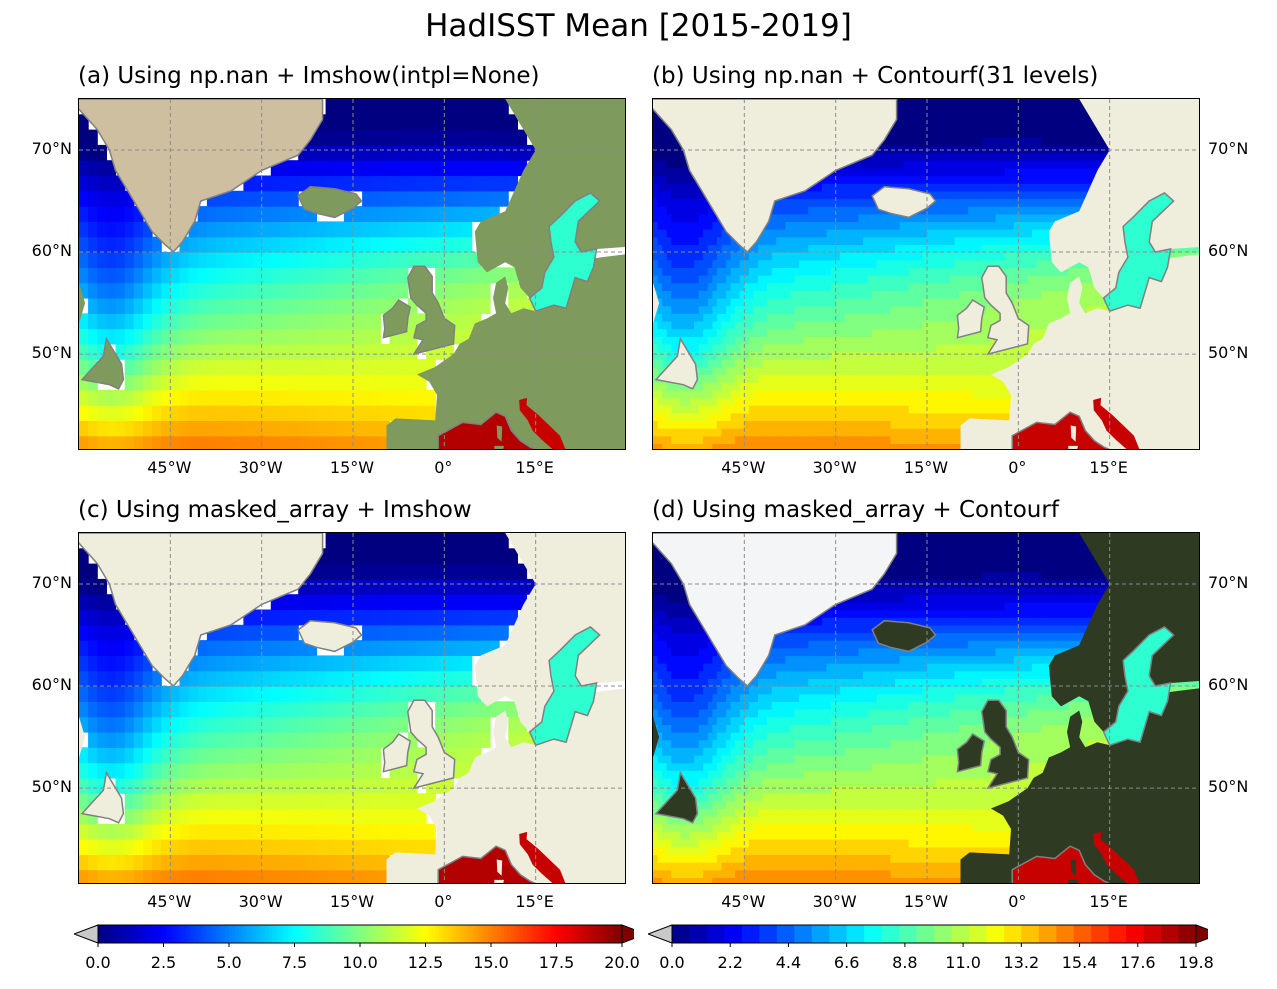  Describe the element at coordinates (487, 430) in the screenshot. I see `coastline` at that location.